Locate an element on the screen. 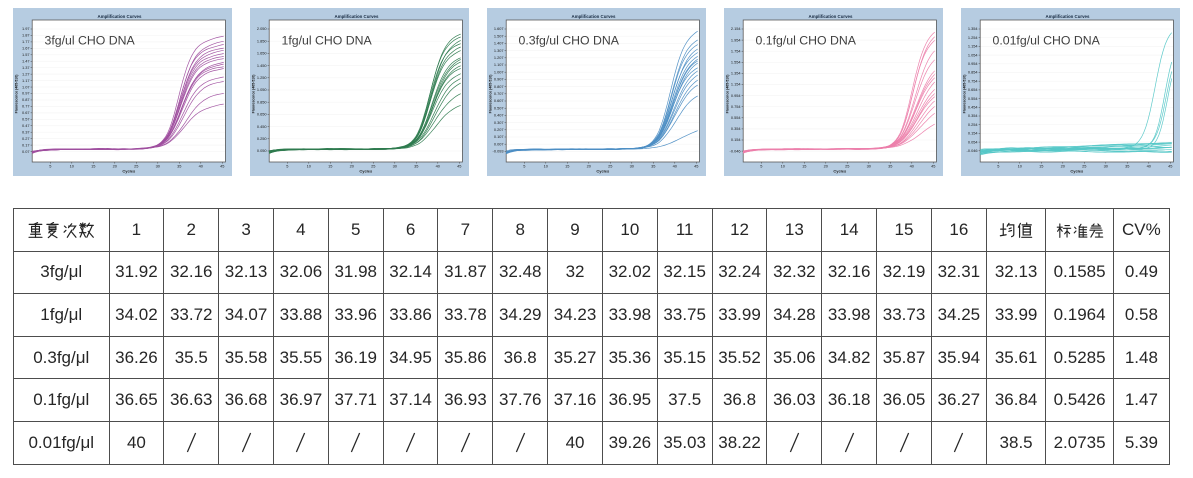  svg-text: 0.107 is located at coordinates (499, 136).